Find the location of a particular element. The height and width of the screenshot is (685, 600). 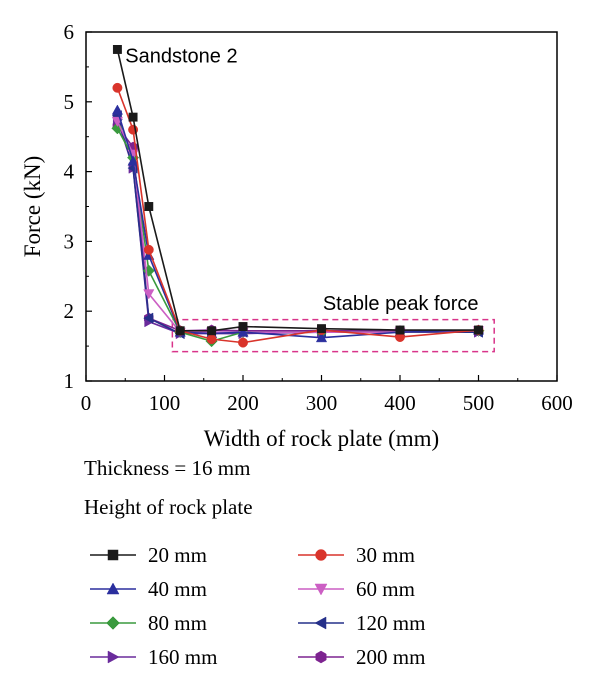

x-tick-label: 100 is located at coordinates (165, 403).